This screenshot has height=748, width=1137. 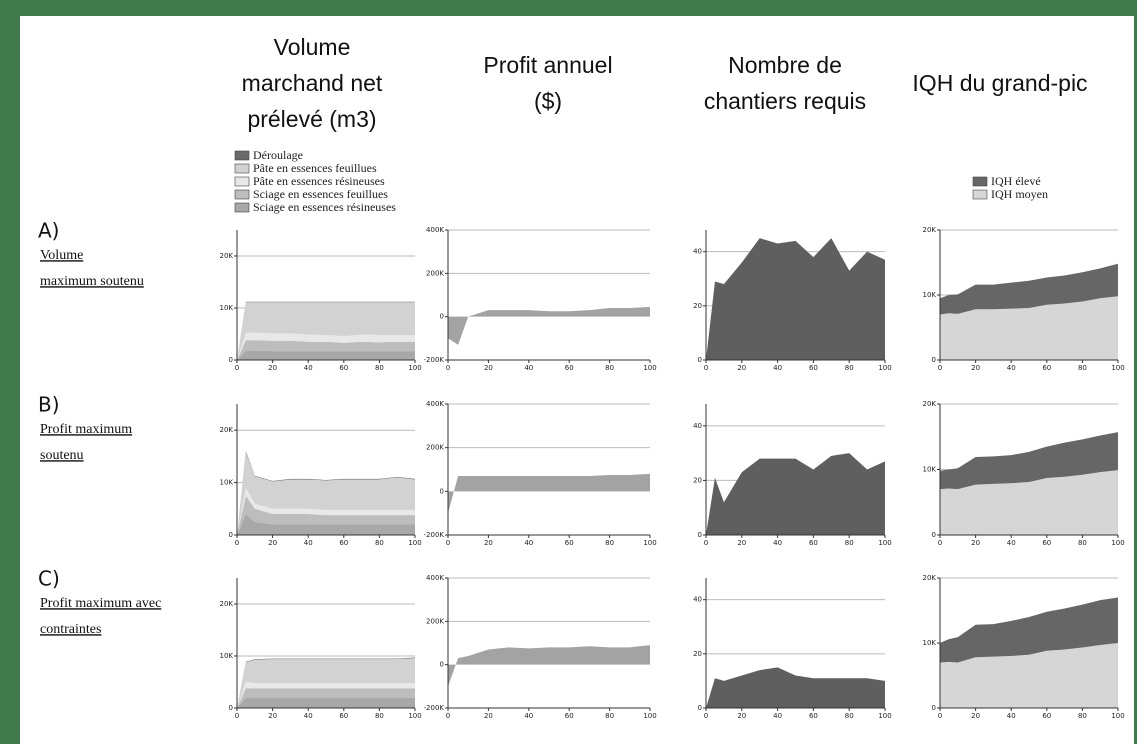 What do you see at coordinates (49, 405) in the screenshot?
I see `row-letter: B)` at bounding box center [49, 405].